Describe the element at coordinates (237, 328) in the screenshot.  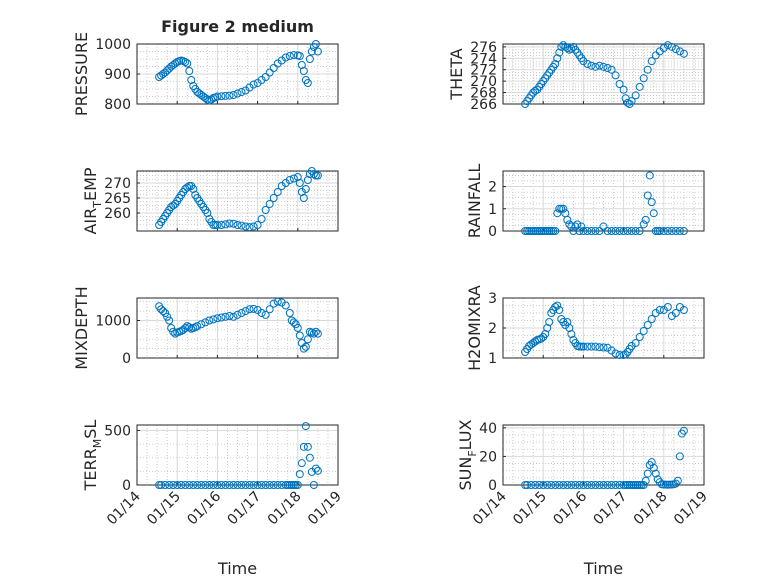
I see `axes-border` at that location.